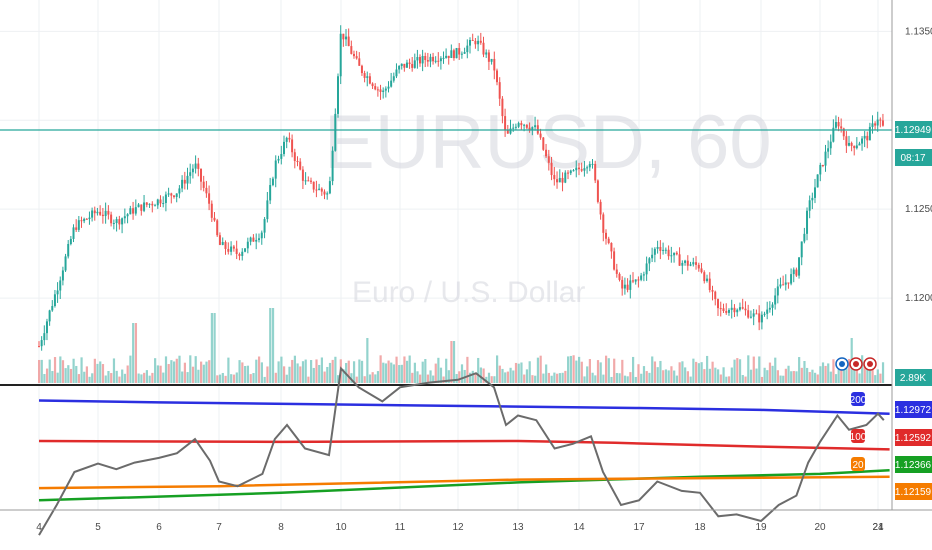 This screenshot has width=932, height=550. I want to click on ma-tag-20: 20, so click(858, 464).